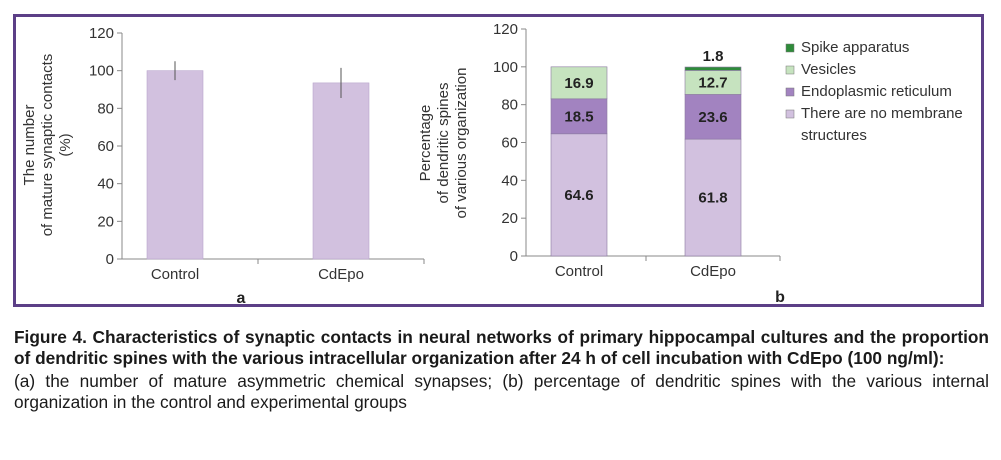 Image resolution: width=1001 pixels, height=460 pixels. Describe the element at coordinates (780, 296) in the screenshot. I see `panel-label: b` at that location.